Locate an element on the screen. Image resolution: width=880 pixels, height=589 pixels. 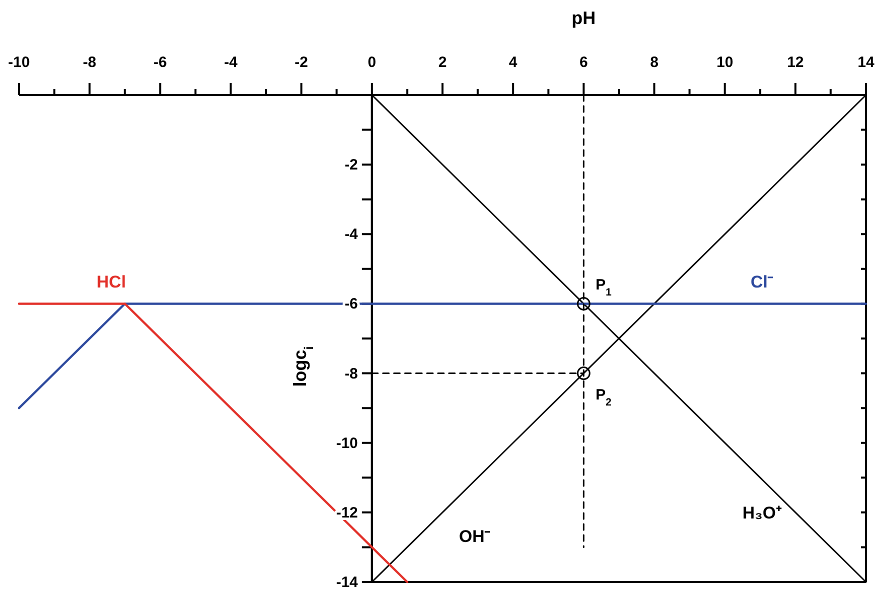
series-label: OH⁻ is located at coordinates (474, 536).